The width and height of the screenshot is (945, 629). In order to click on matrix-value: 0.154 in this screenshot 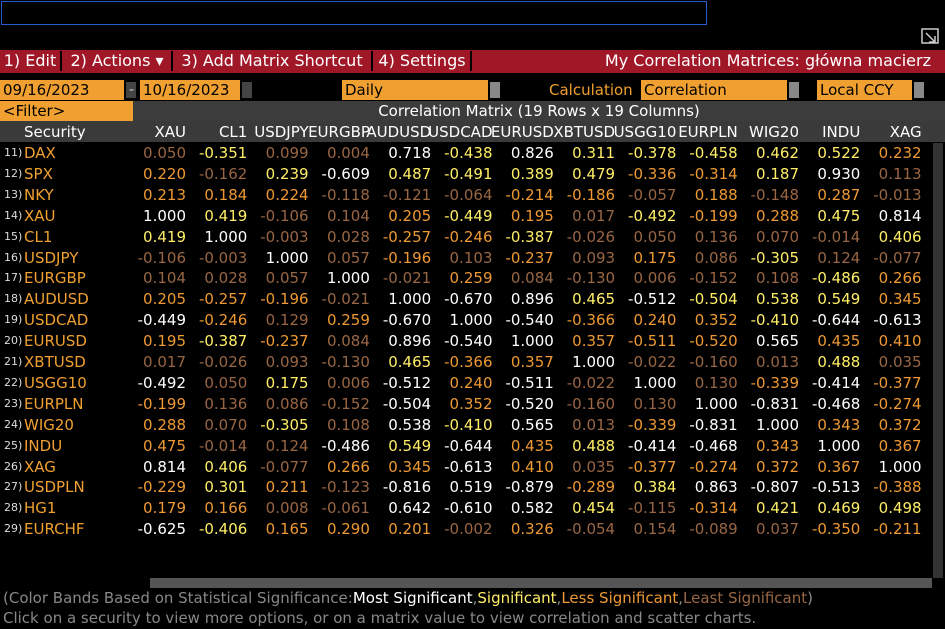, I will do `click(655, 529)`.